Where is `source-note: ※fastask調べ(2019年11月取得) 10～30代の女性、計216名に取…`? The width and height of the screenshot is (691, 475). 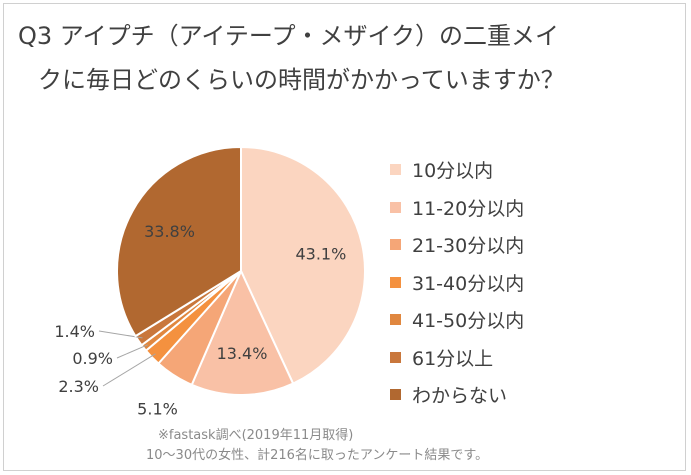 source-note: ※fastask調べ(2019年11月取得) 10～30代の女性、計216名に取… is located at coordinates (317, 446).